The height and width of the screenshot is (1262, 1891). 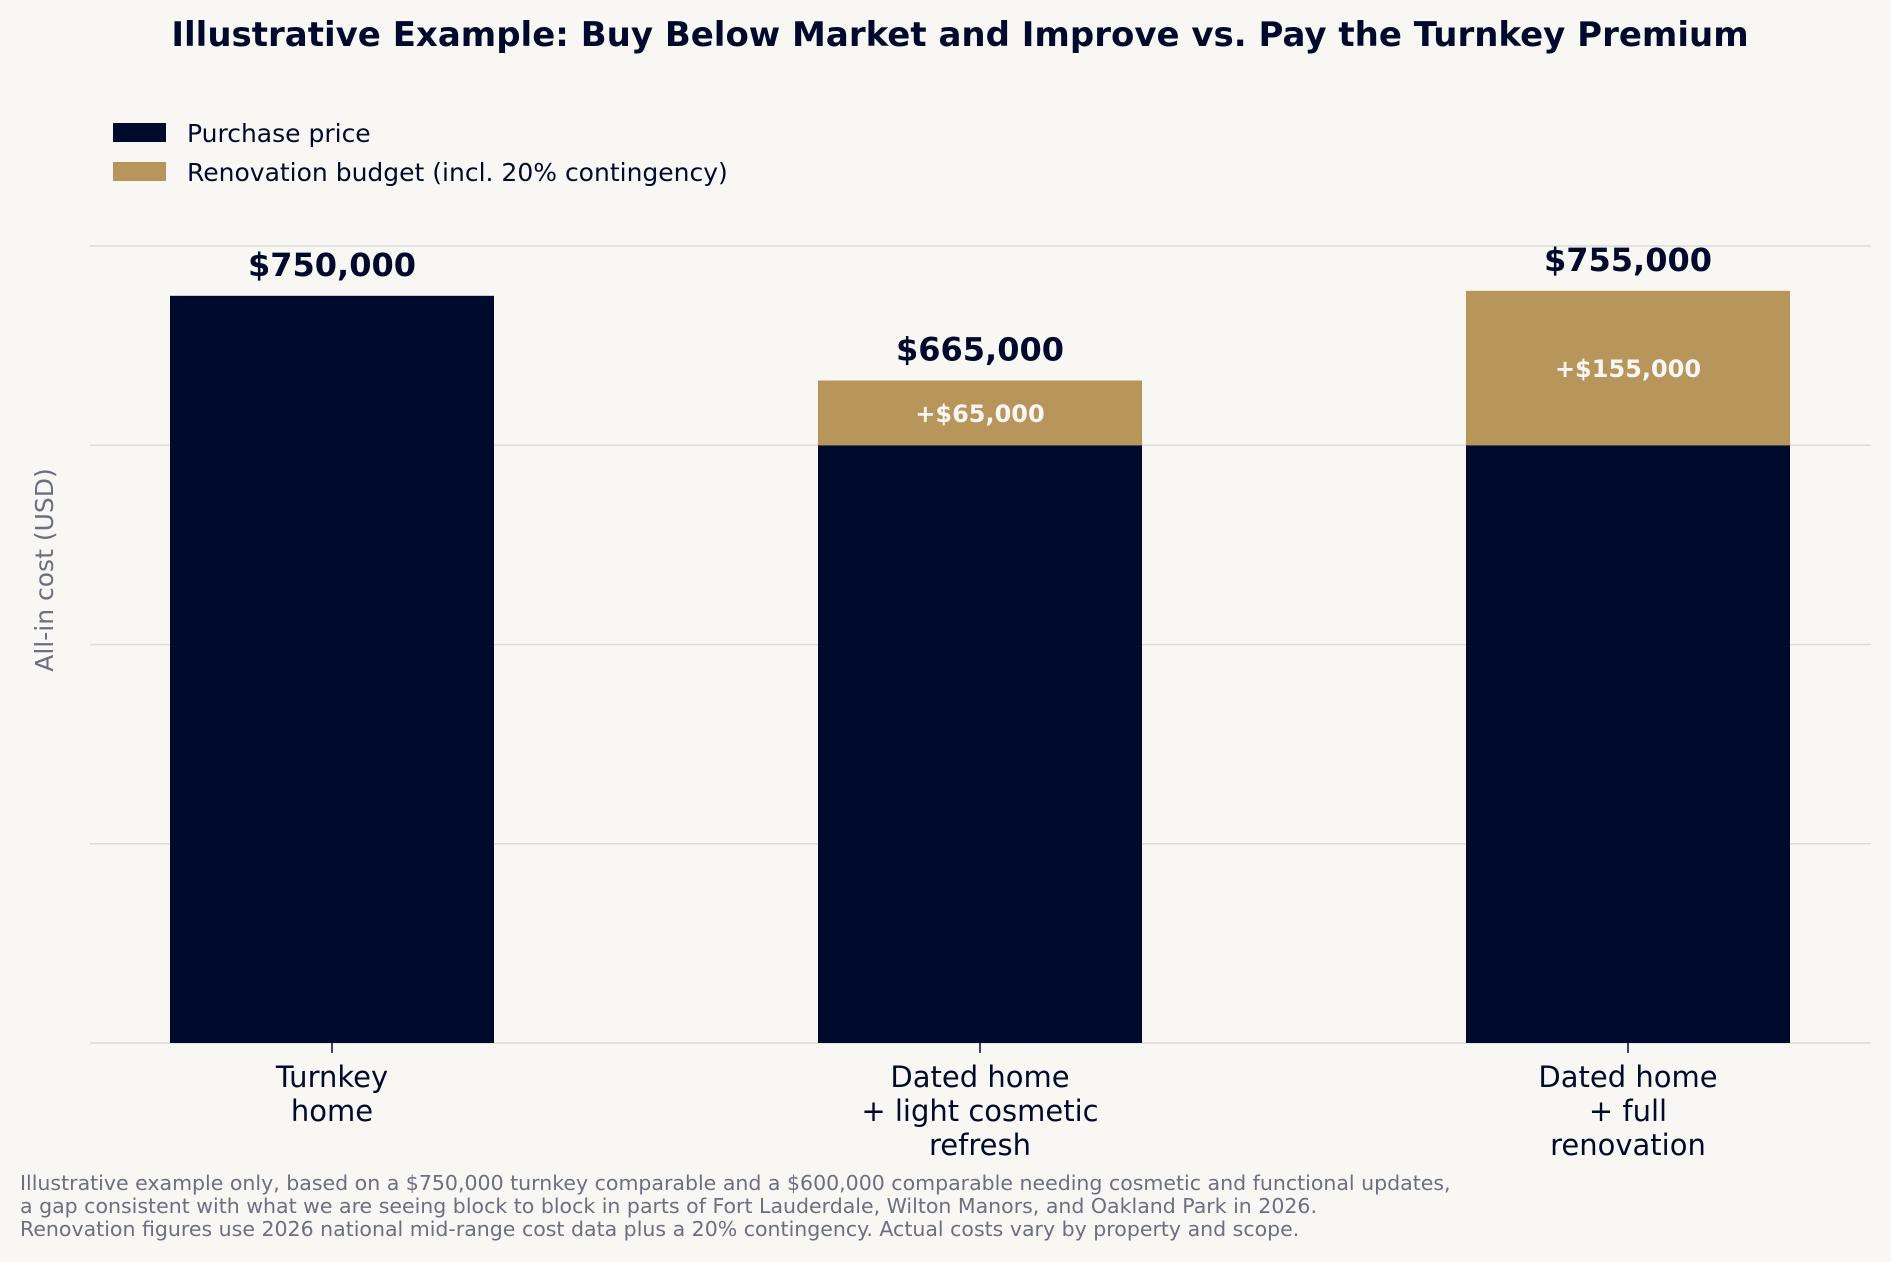 I want to click on segment-value-label: +$155,000, so click(x=1628, y=369).